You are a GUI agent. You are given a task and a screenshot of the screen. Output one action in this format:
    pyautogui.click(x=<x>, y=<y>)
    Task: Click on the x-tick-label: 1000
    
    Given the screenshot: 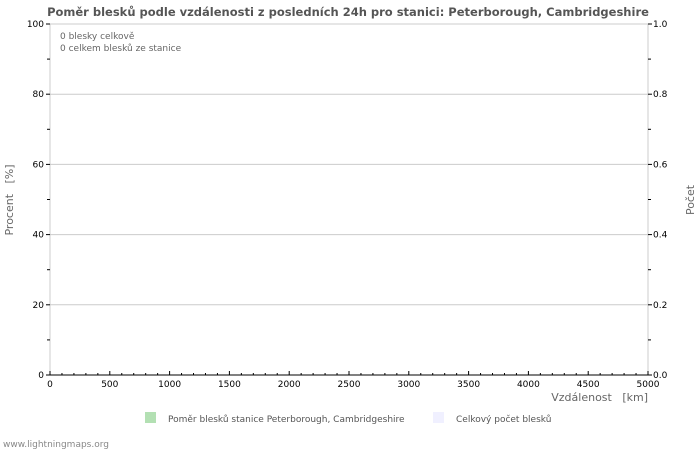 What is the action you would take?
    pyautogui.click(x=169, y=385)
    